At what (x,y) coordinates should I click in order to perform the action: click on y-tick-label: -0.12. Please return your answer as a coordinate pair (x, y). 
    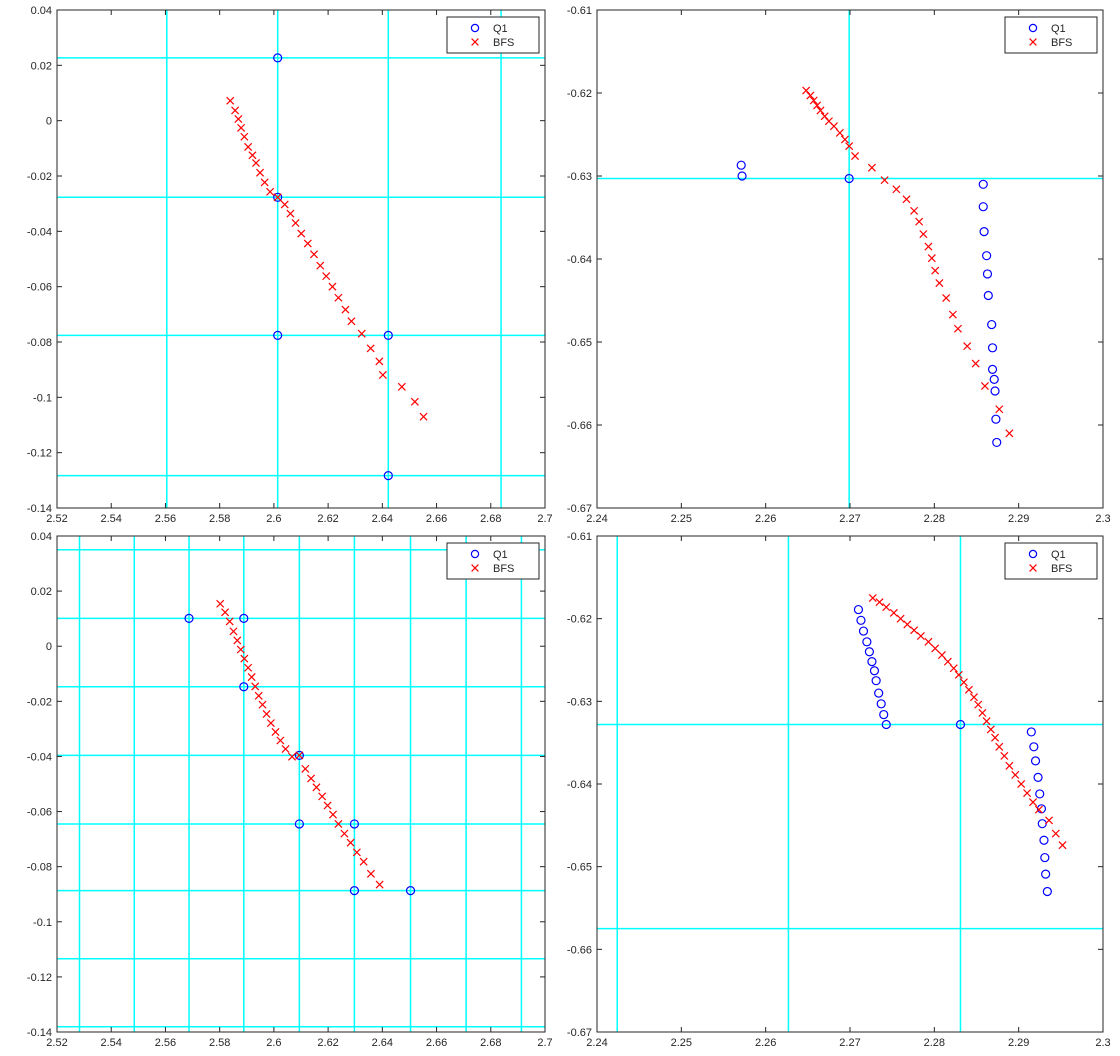
    Looking at the image, I should click on (39, 978).